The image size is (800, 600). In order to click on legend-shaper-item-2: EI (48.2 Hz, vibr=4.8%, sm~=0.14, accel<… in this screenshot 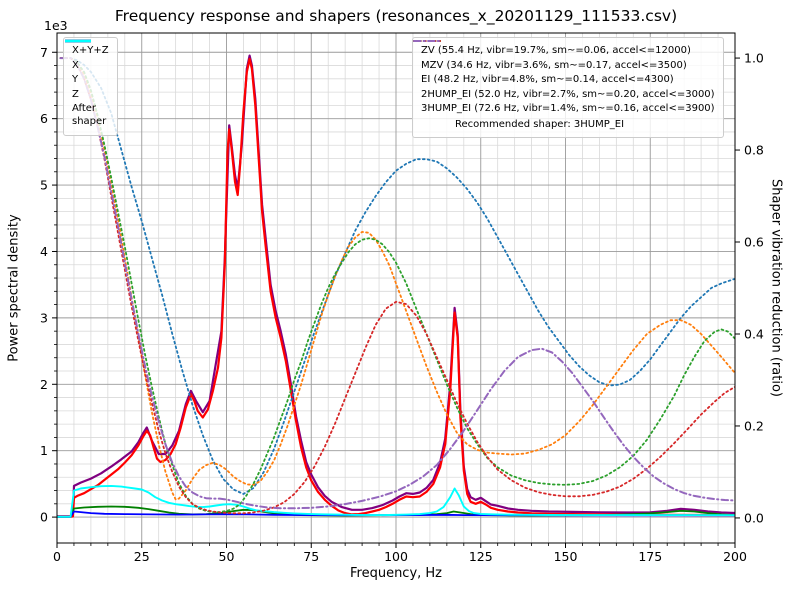, I will do `click(564, 63)`.